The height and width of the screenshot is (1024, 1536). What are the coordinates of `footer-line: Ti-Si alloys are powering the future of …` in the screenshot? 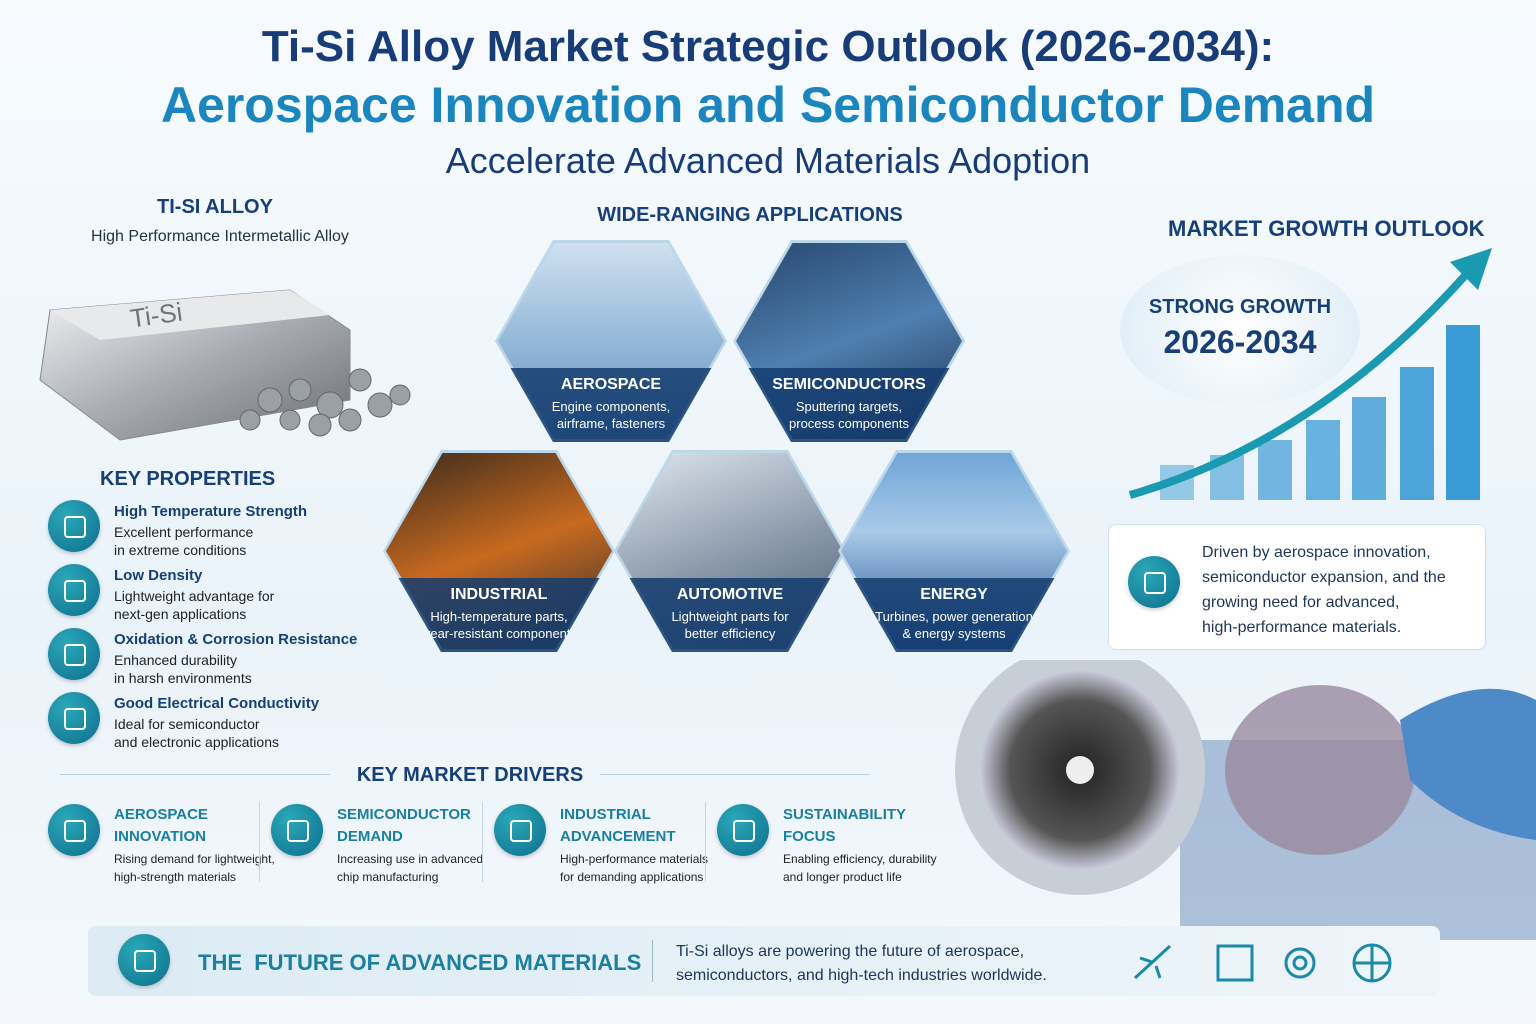 It's located at (850, 951).